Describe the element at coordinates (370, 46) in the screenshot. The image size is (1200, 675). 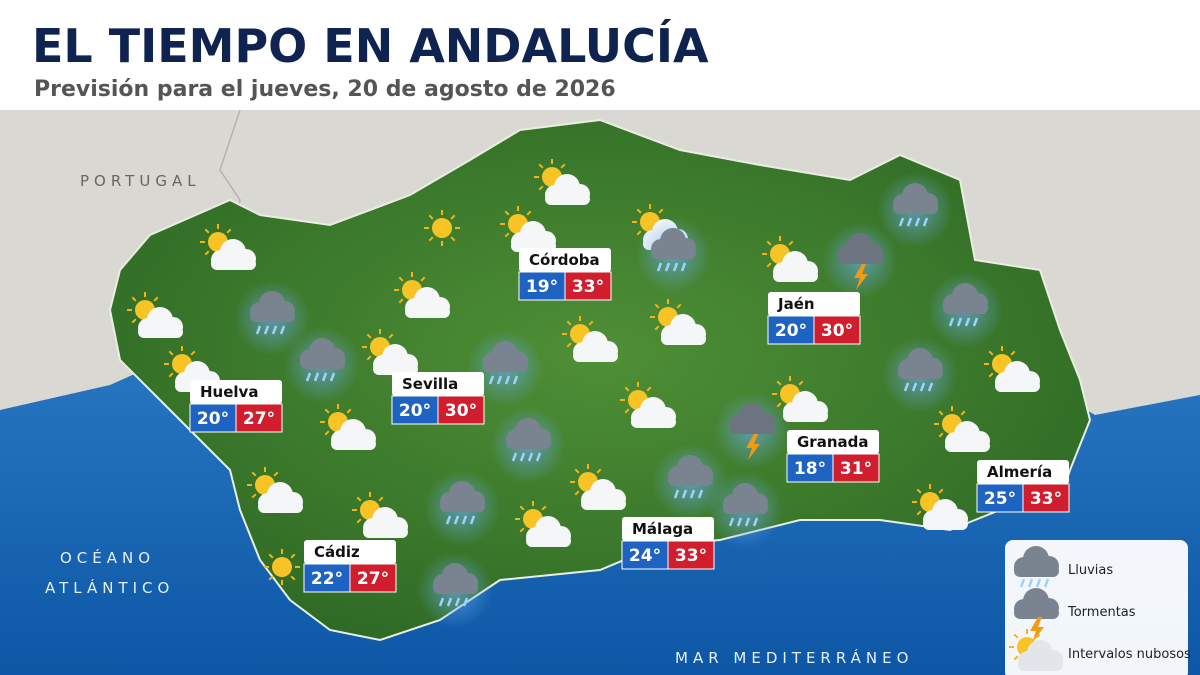
I see `title: EL TIEMPO EN ANDALUCÍA` at that location.